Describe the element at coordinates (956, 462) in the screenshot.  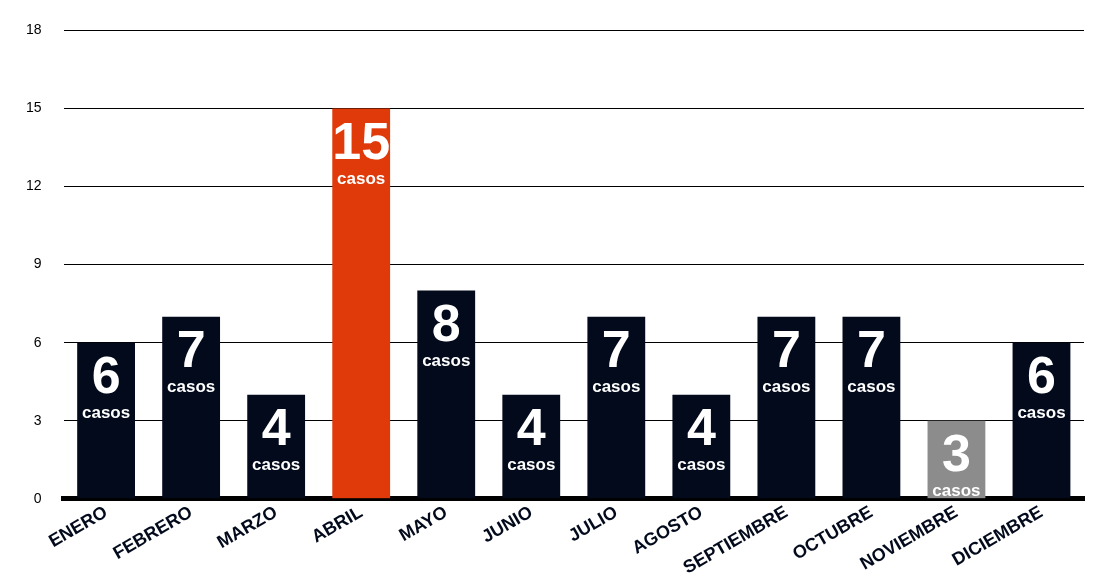
I see `data-label: 3 casos` at that location.